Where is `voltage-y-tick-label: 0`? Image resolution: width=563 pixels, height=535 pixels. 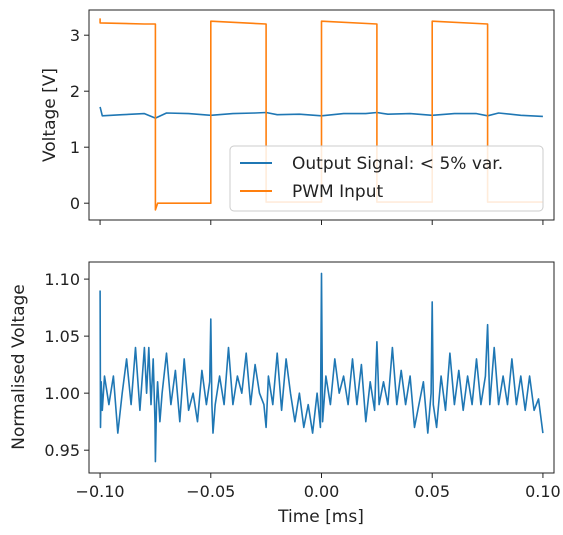 voltage-y-tick-label: 0 is located at coordinates (75, 203).